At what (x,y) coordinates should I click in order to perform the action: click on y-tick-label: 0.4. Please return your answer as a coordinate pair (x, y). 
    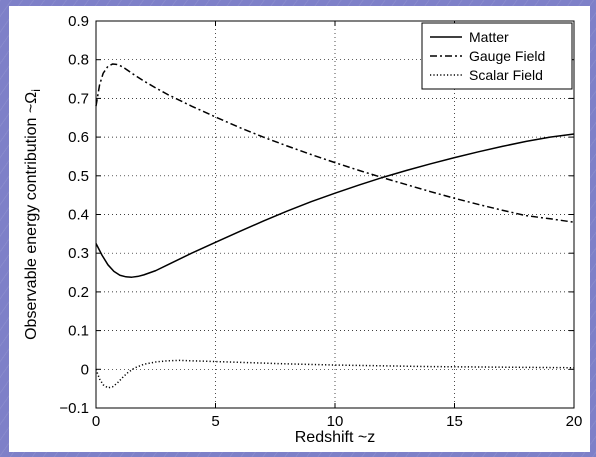
    Looking at the image, I should click on (78, 215).